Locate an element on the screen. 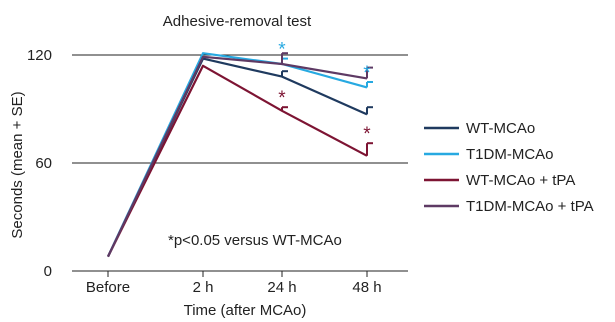 The height and width of the screenshot is (322, 615). legend-label-1: T1DM-MCAo is located at coordinates (510, 154).